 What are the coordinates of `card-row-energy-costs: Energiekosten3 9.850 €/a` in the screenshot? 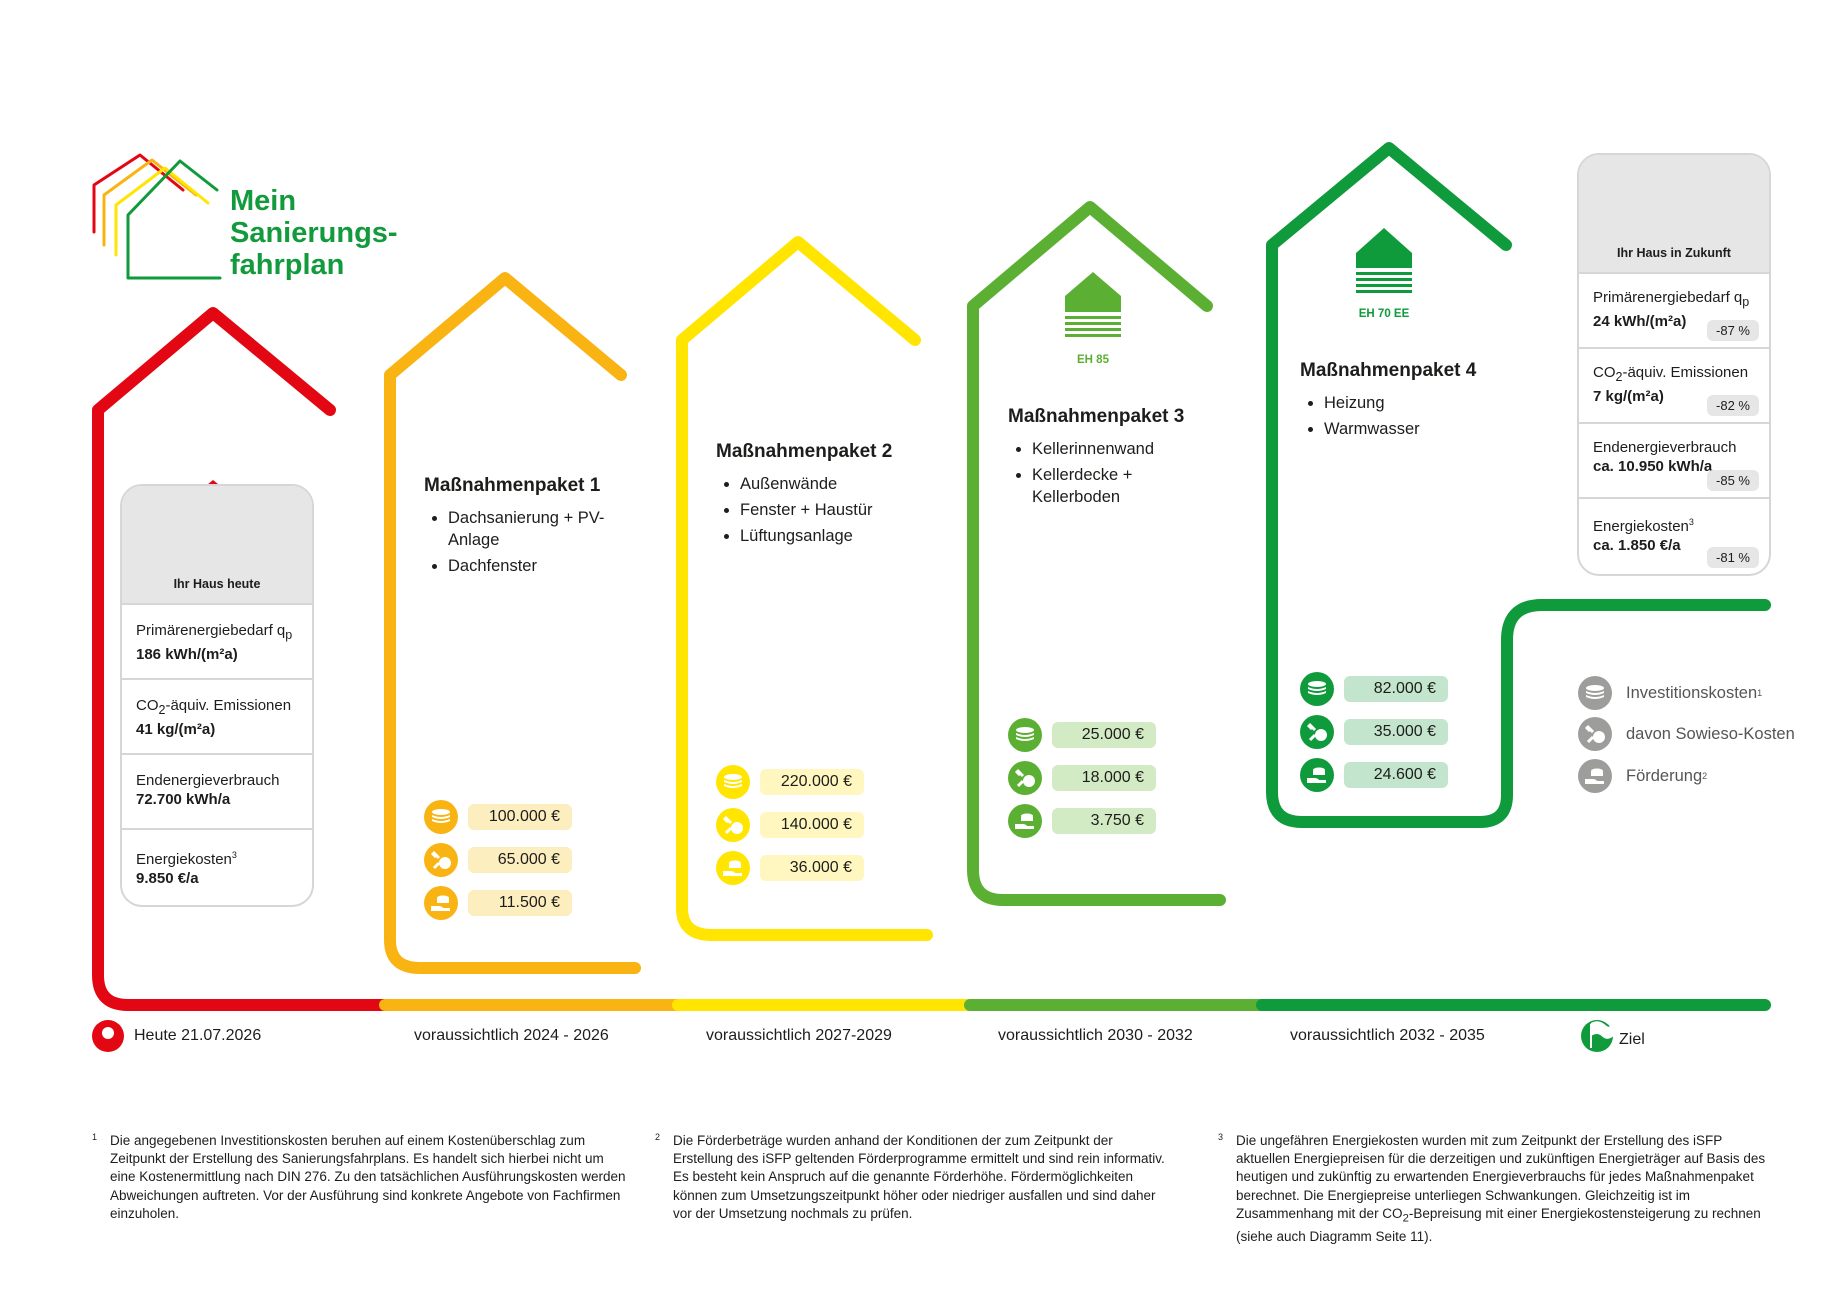 It's located at (217, 867).